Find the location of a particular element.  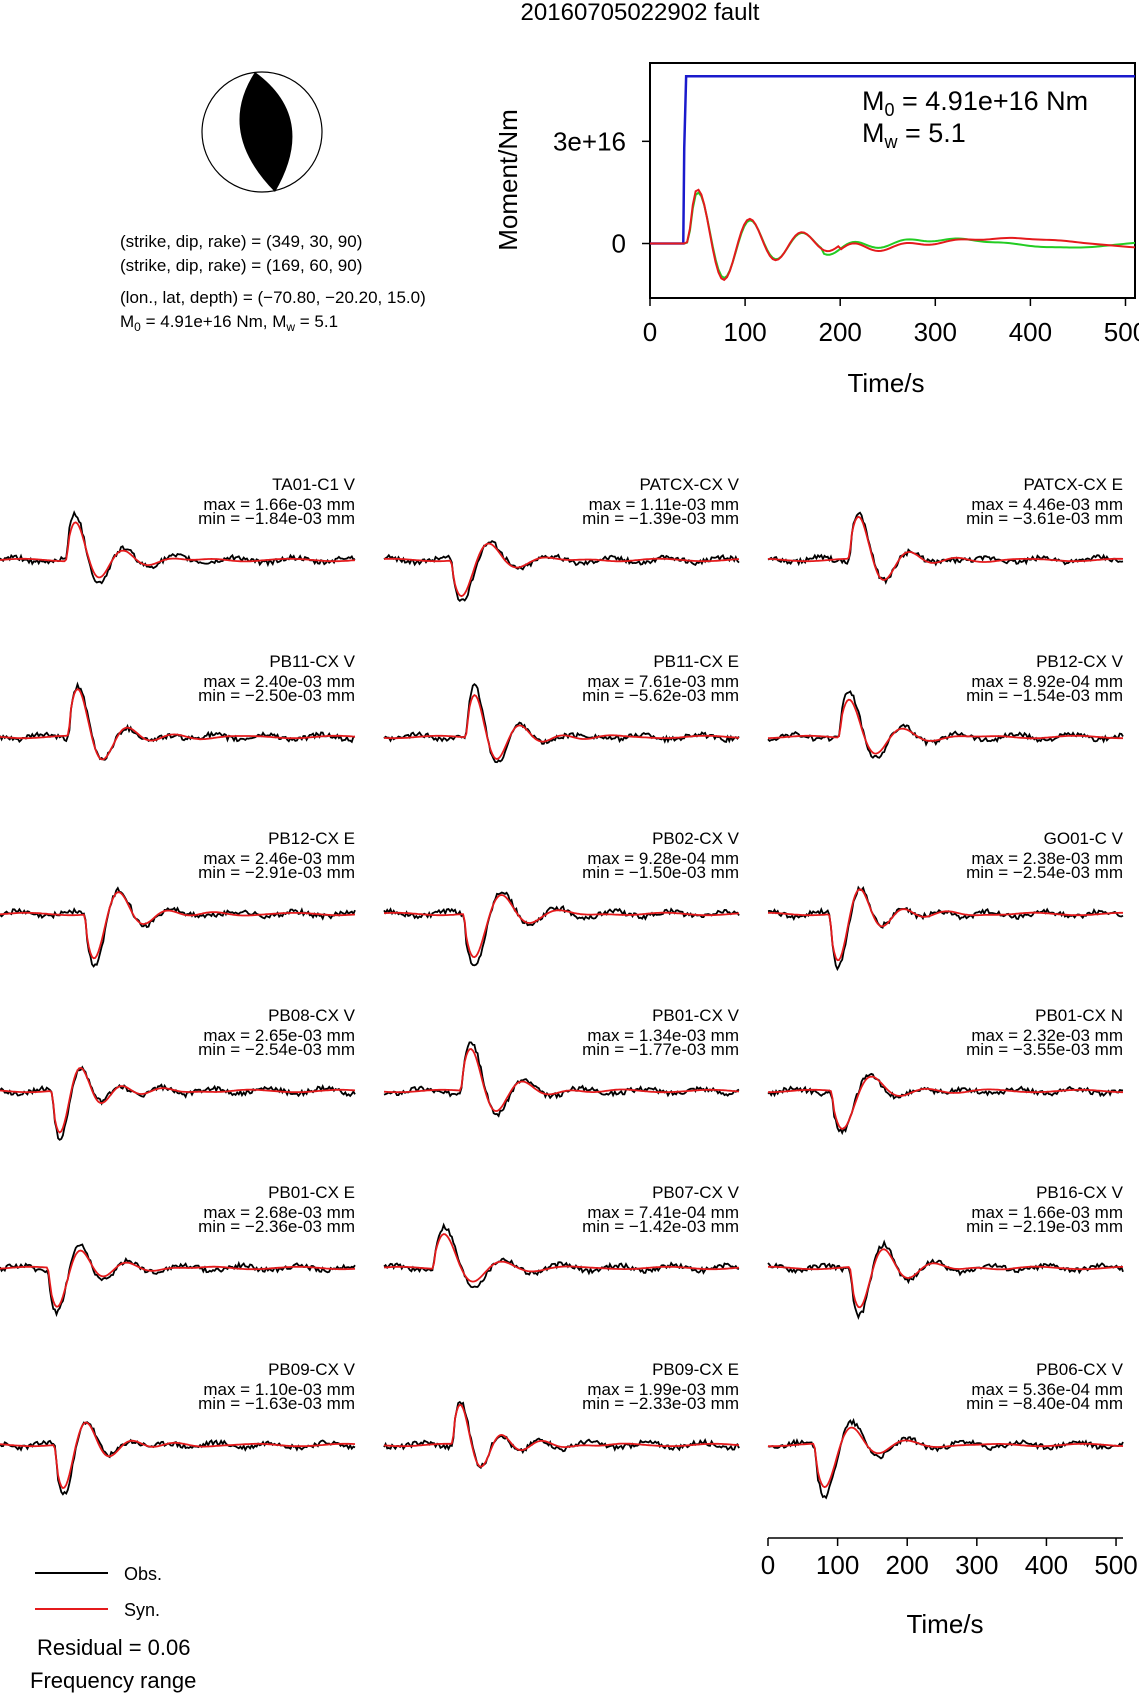

wave-xtick-label: 0 is located at coordinates (768, 1565).